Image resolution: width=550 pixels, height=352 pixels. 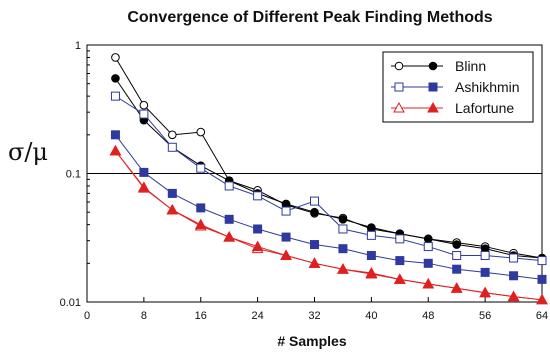 I want to click on x-ticks: 0 8 16 24 32 40 48 56 64, so click(x=316, y=309).